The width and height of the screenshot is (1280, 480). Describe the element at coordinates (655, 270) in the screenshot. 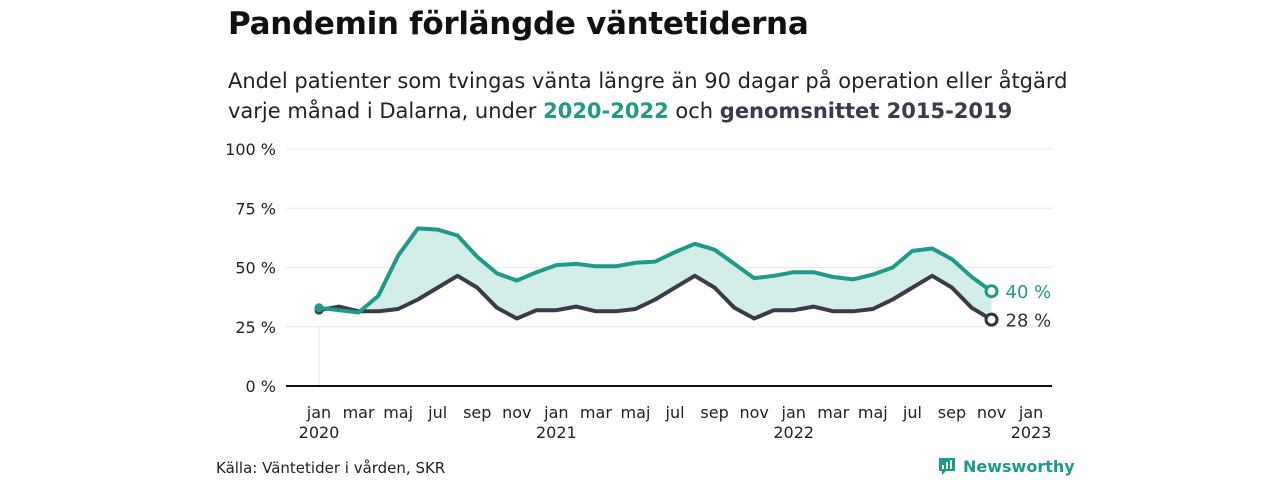

I see `series-line-2020-2022` at that location.